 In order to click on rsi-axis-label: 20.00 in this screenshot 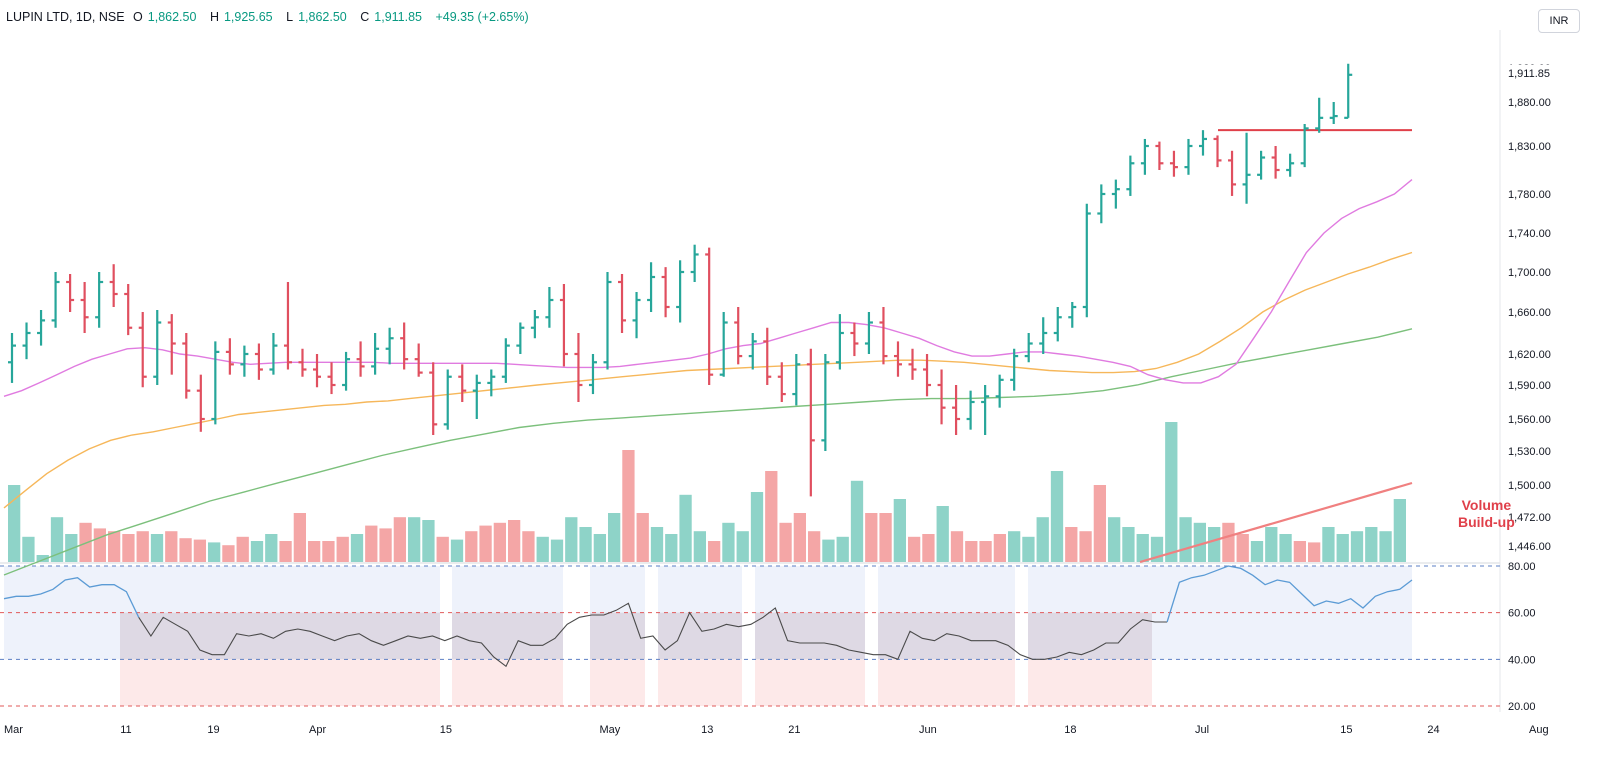, I will do `click(1522, 707)`.